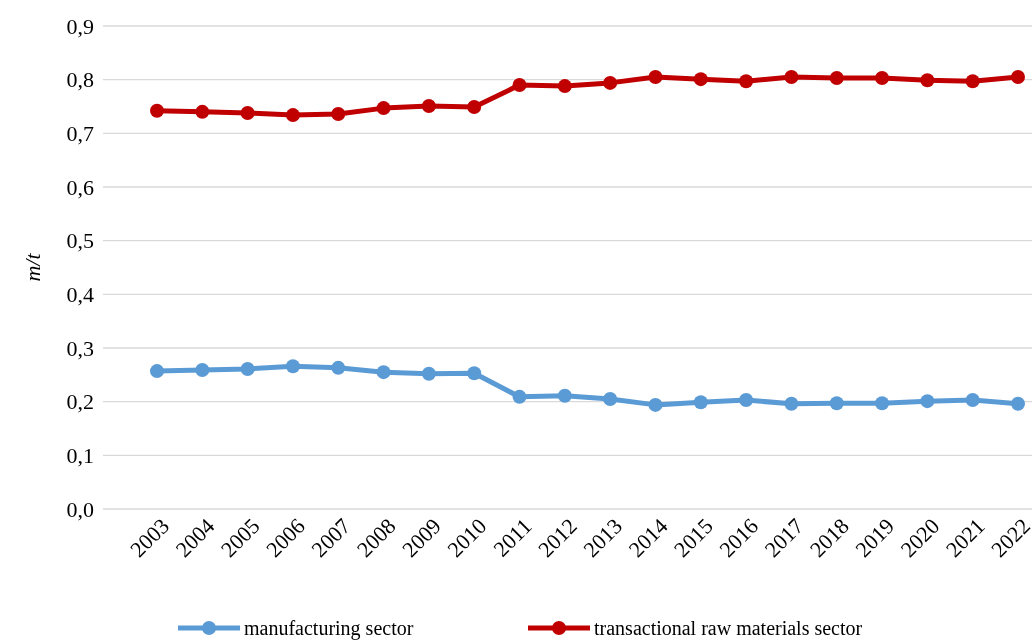  Describe the element at coordinates (80, 26) in the screenshot. I see `y-tick-label: 0,9` at that location.